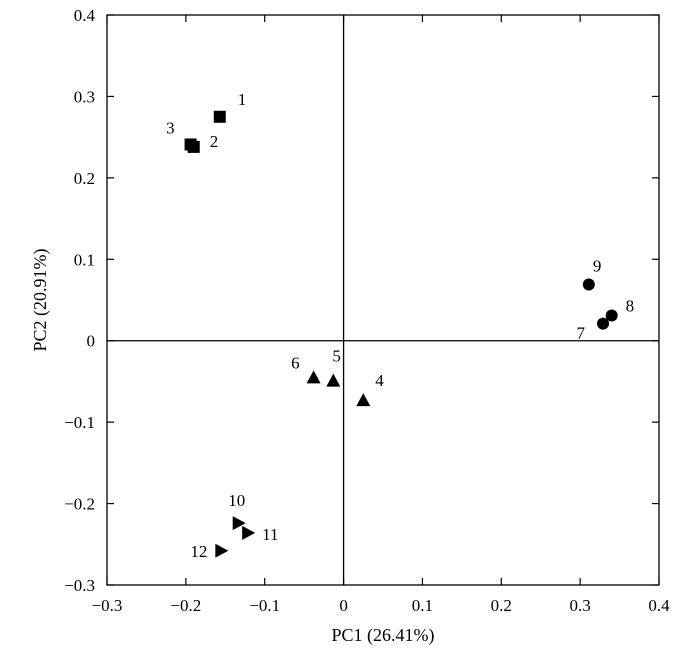  Describe the element at coordinates (40, 299) in the screenshot. I see `y-axis-title: PC2 (20.91%)` at that location.